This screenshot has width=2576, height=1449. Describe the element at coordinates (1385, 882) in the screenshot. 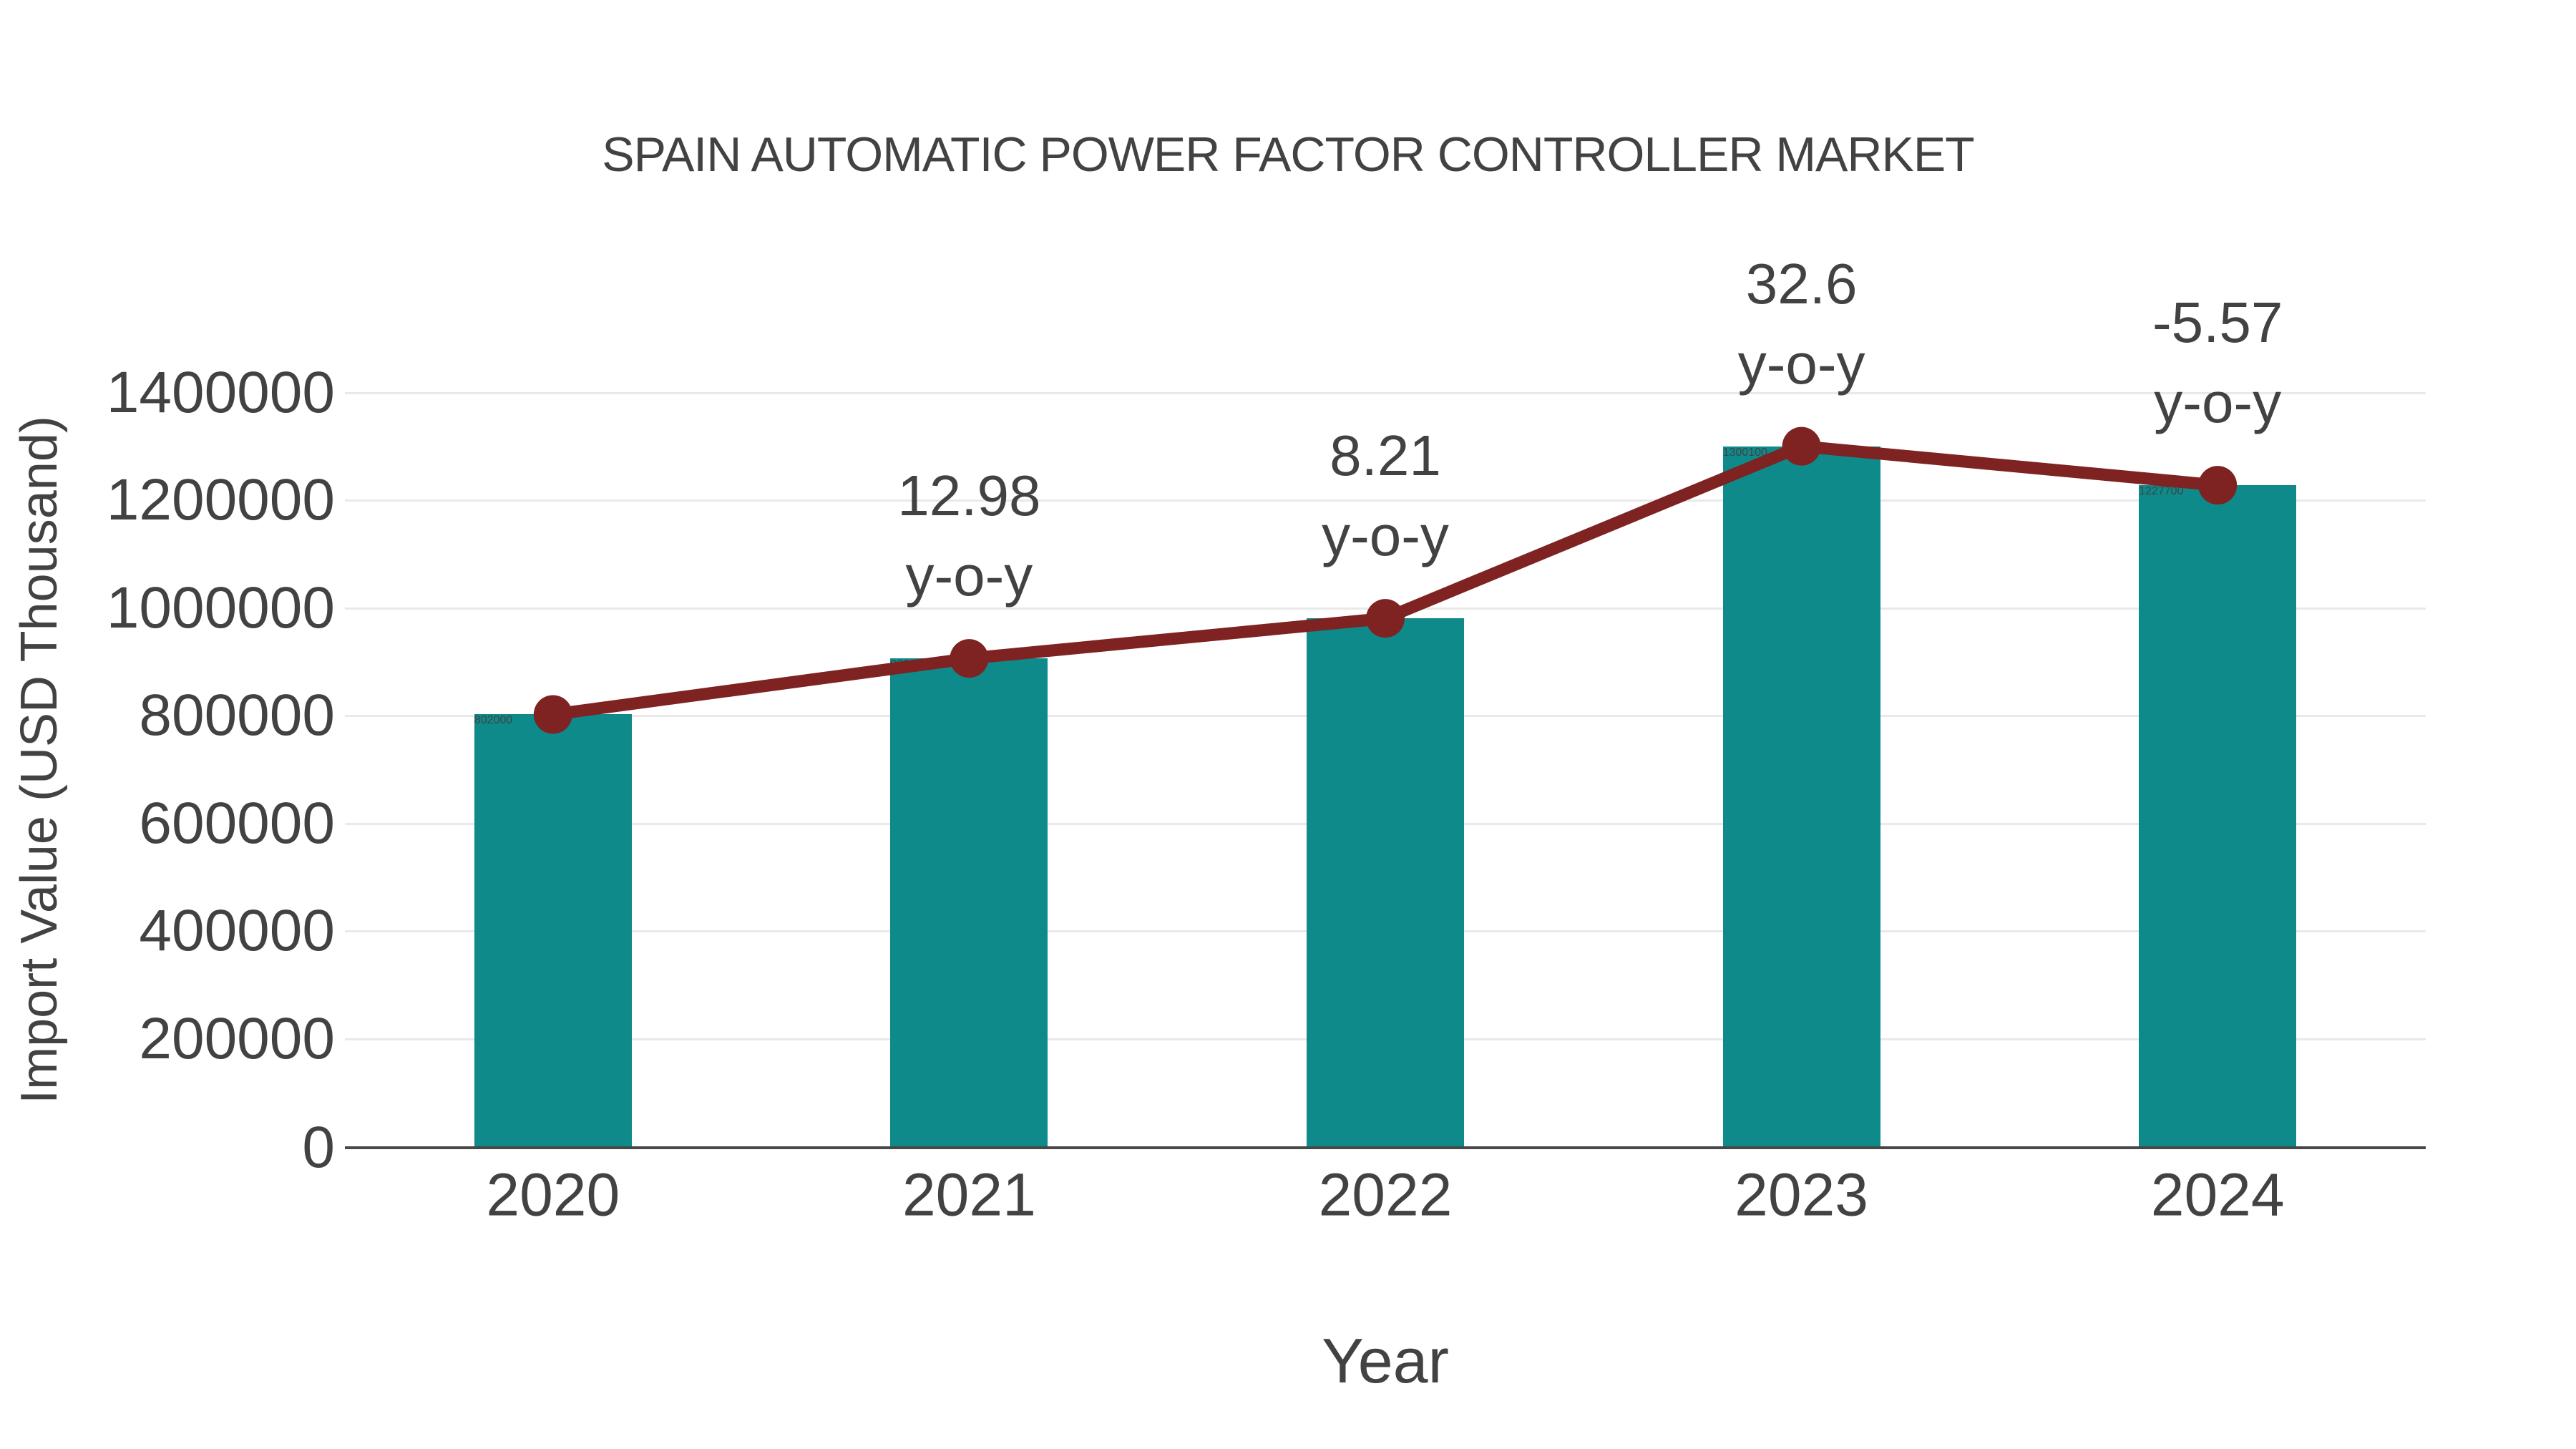

I see `bar-2022: 980500` at that location.